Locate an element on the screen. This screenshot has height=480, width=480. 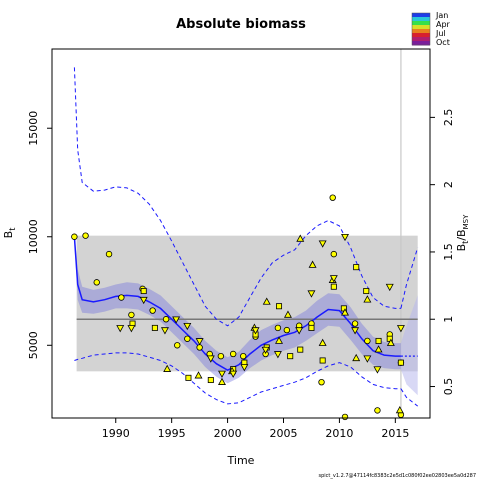
legend-label: Jul is located at coordinates (440, 33).